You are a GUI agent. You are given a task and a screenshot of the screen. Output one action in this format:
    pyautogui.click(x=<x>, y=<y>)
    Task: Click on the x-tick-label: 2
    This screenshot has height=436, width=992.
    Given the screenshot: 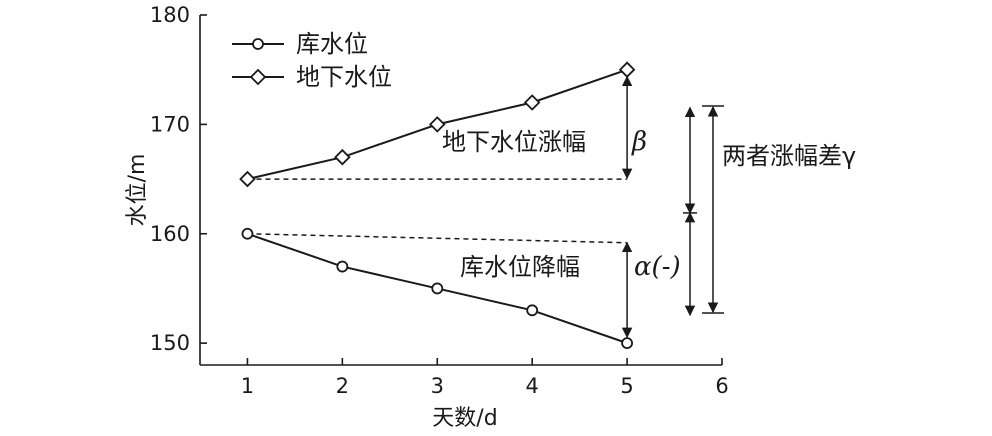 What is the action you would take?
    pyautogui.click(x=342, y=386)
    